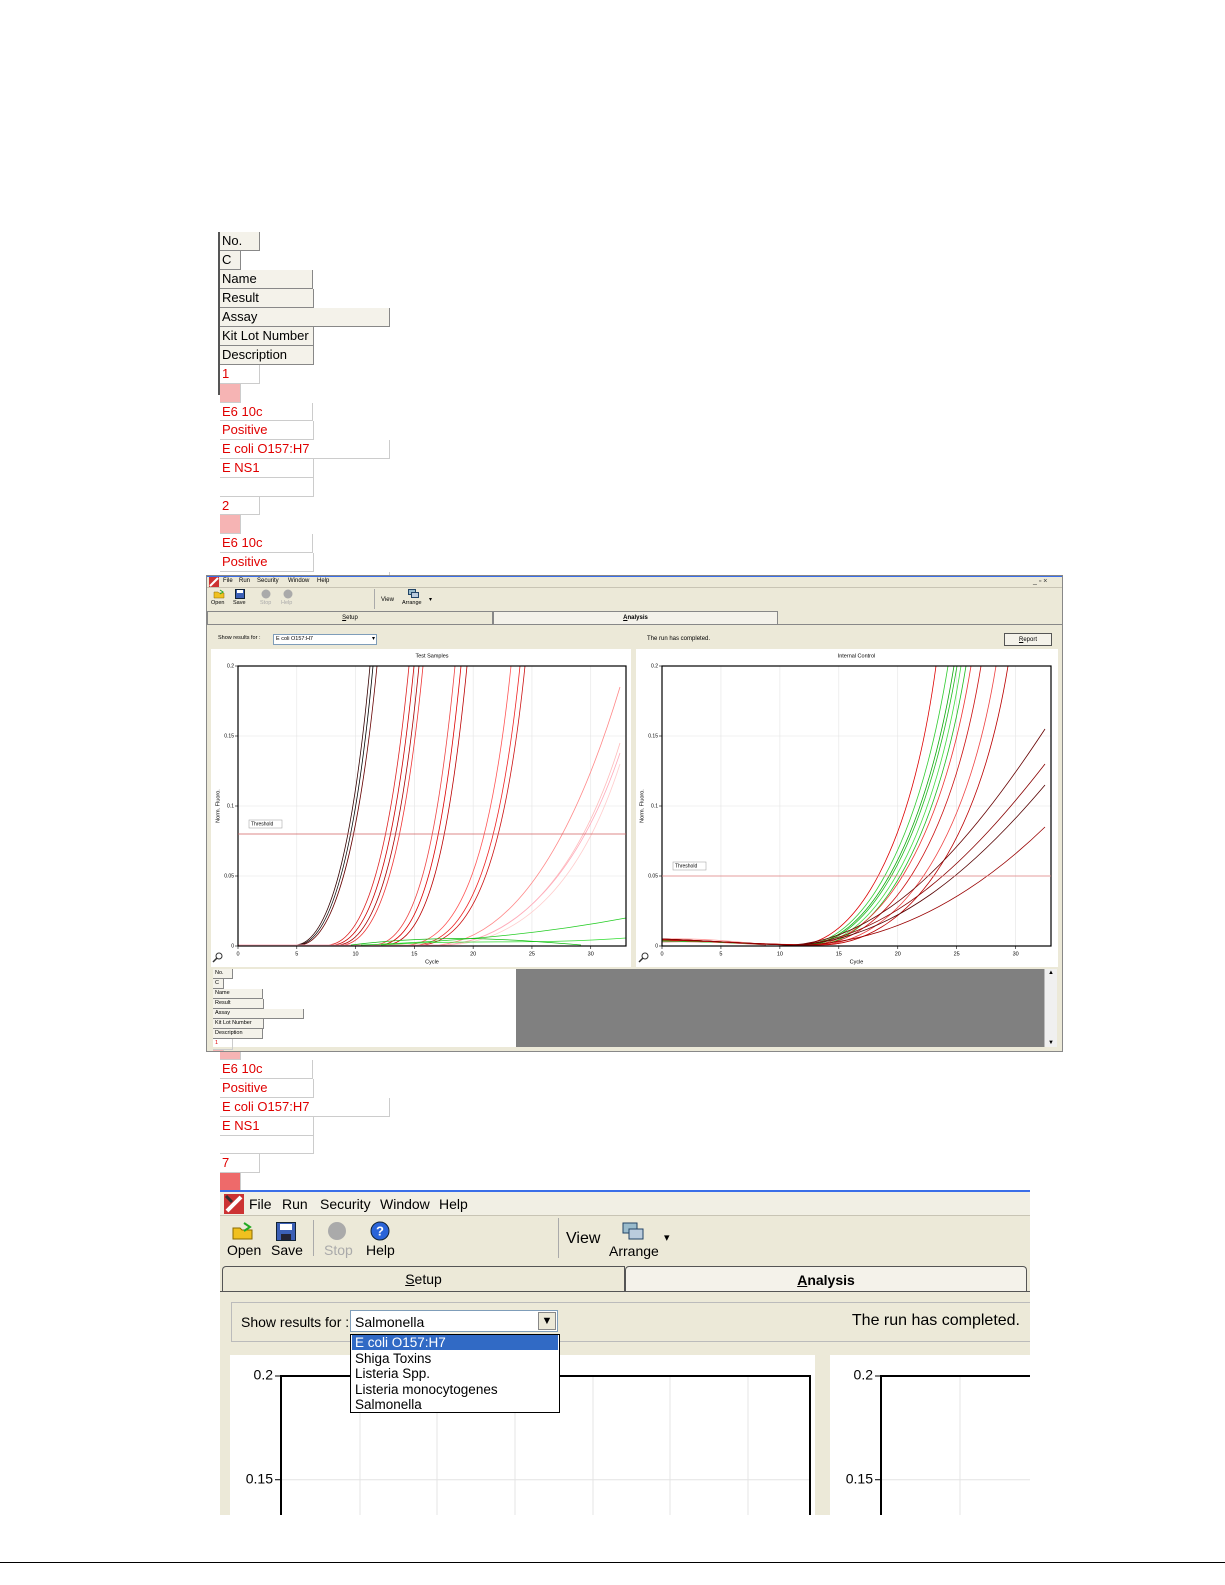 Image resolution: width=1225 pixels, height=1585 pixels. Describe the element at coordinates (454, 1321) in the screenshot. I see `assay-select: Salmonella ▼` at that location.